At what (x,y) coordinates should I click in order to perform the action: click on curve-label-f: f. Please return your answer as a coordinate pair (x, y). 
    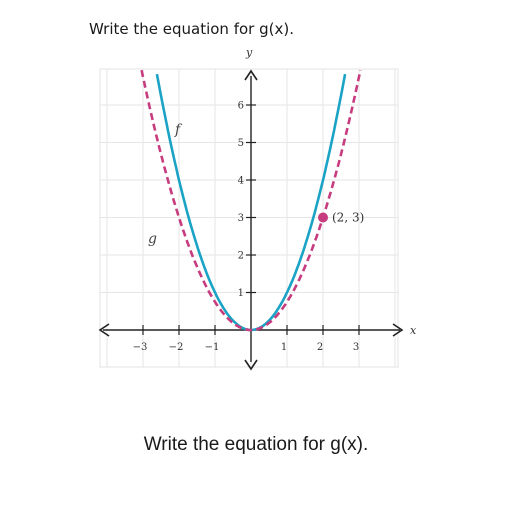
    Looking at the image, I should click on (178, 130).